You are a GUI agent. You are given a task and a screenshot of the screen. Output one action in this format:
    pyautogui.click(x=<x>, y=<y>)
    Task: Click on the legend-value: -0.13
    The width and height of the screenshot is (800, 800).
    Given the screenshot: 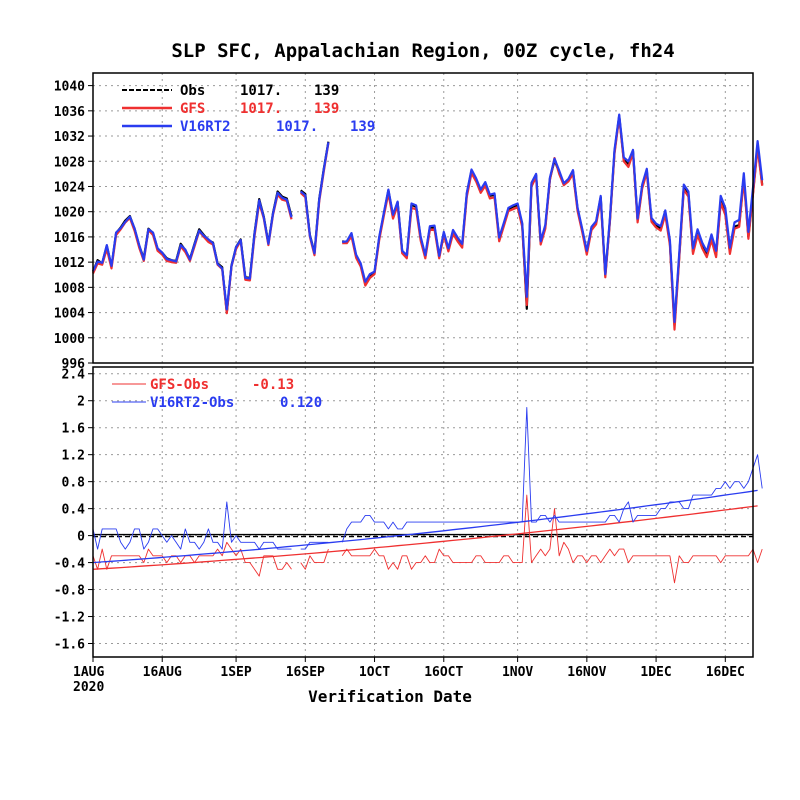 What is the action you would take?
    pyautogui.click(x=273, y=385)
    